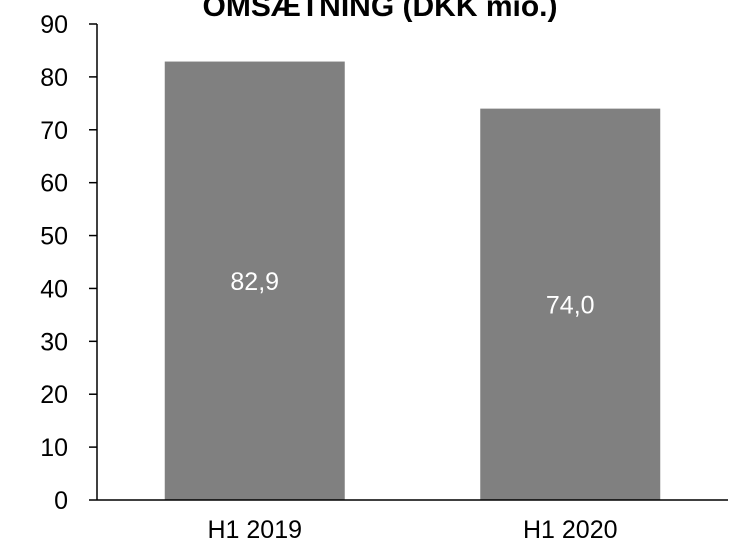 The image size is (733, 549). Describe the element at coordinates (54, 78) in the screenshot. I see `y-tick-label: 80` at that location.